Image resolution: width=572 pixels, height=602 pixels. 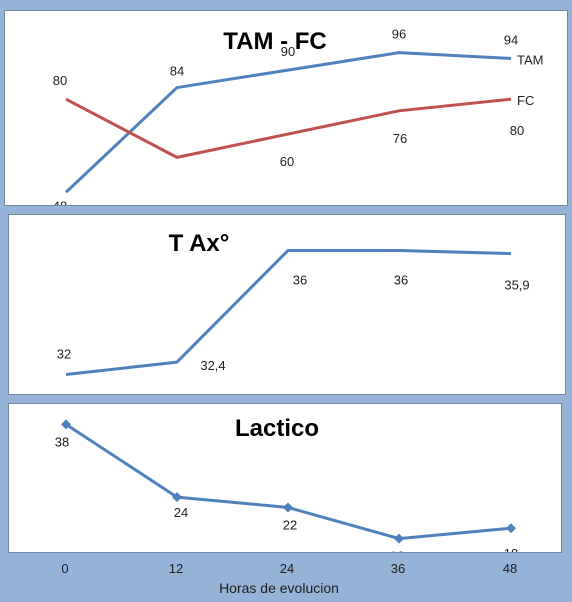 I want to click on data-label: 84, so click(x=177, y=71).